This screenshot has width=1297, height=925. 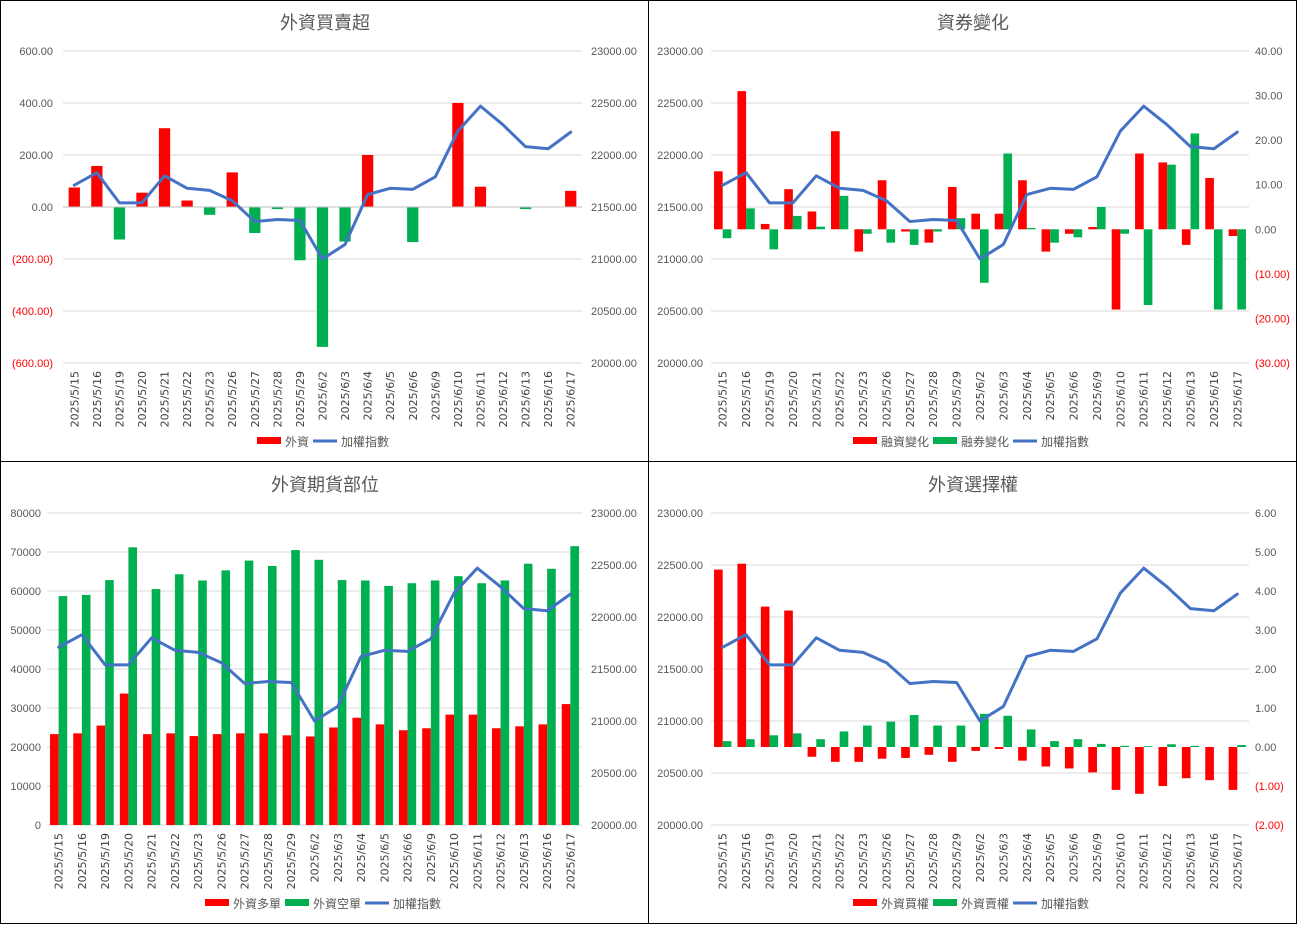 I want to click on y-right-tick-label: (20.00), so click(x=1272, y=319).